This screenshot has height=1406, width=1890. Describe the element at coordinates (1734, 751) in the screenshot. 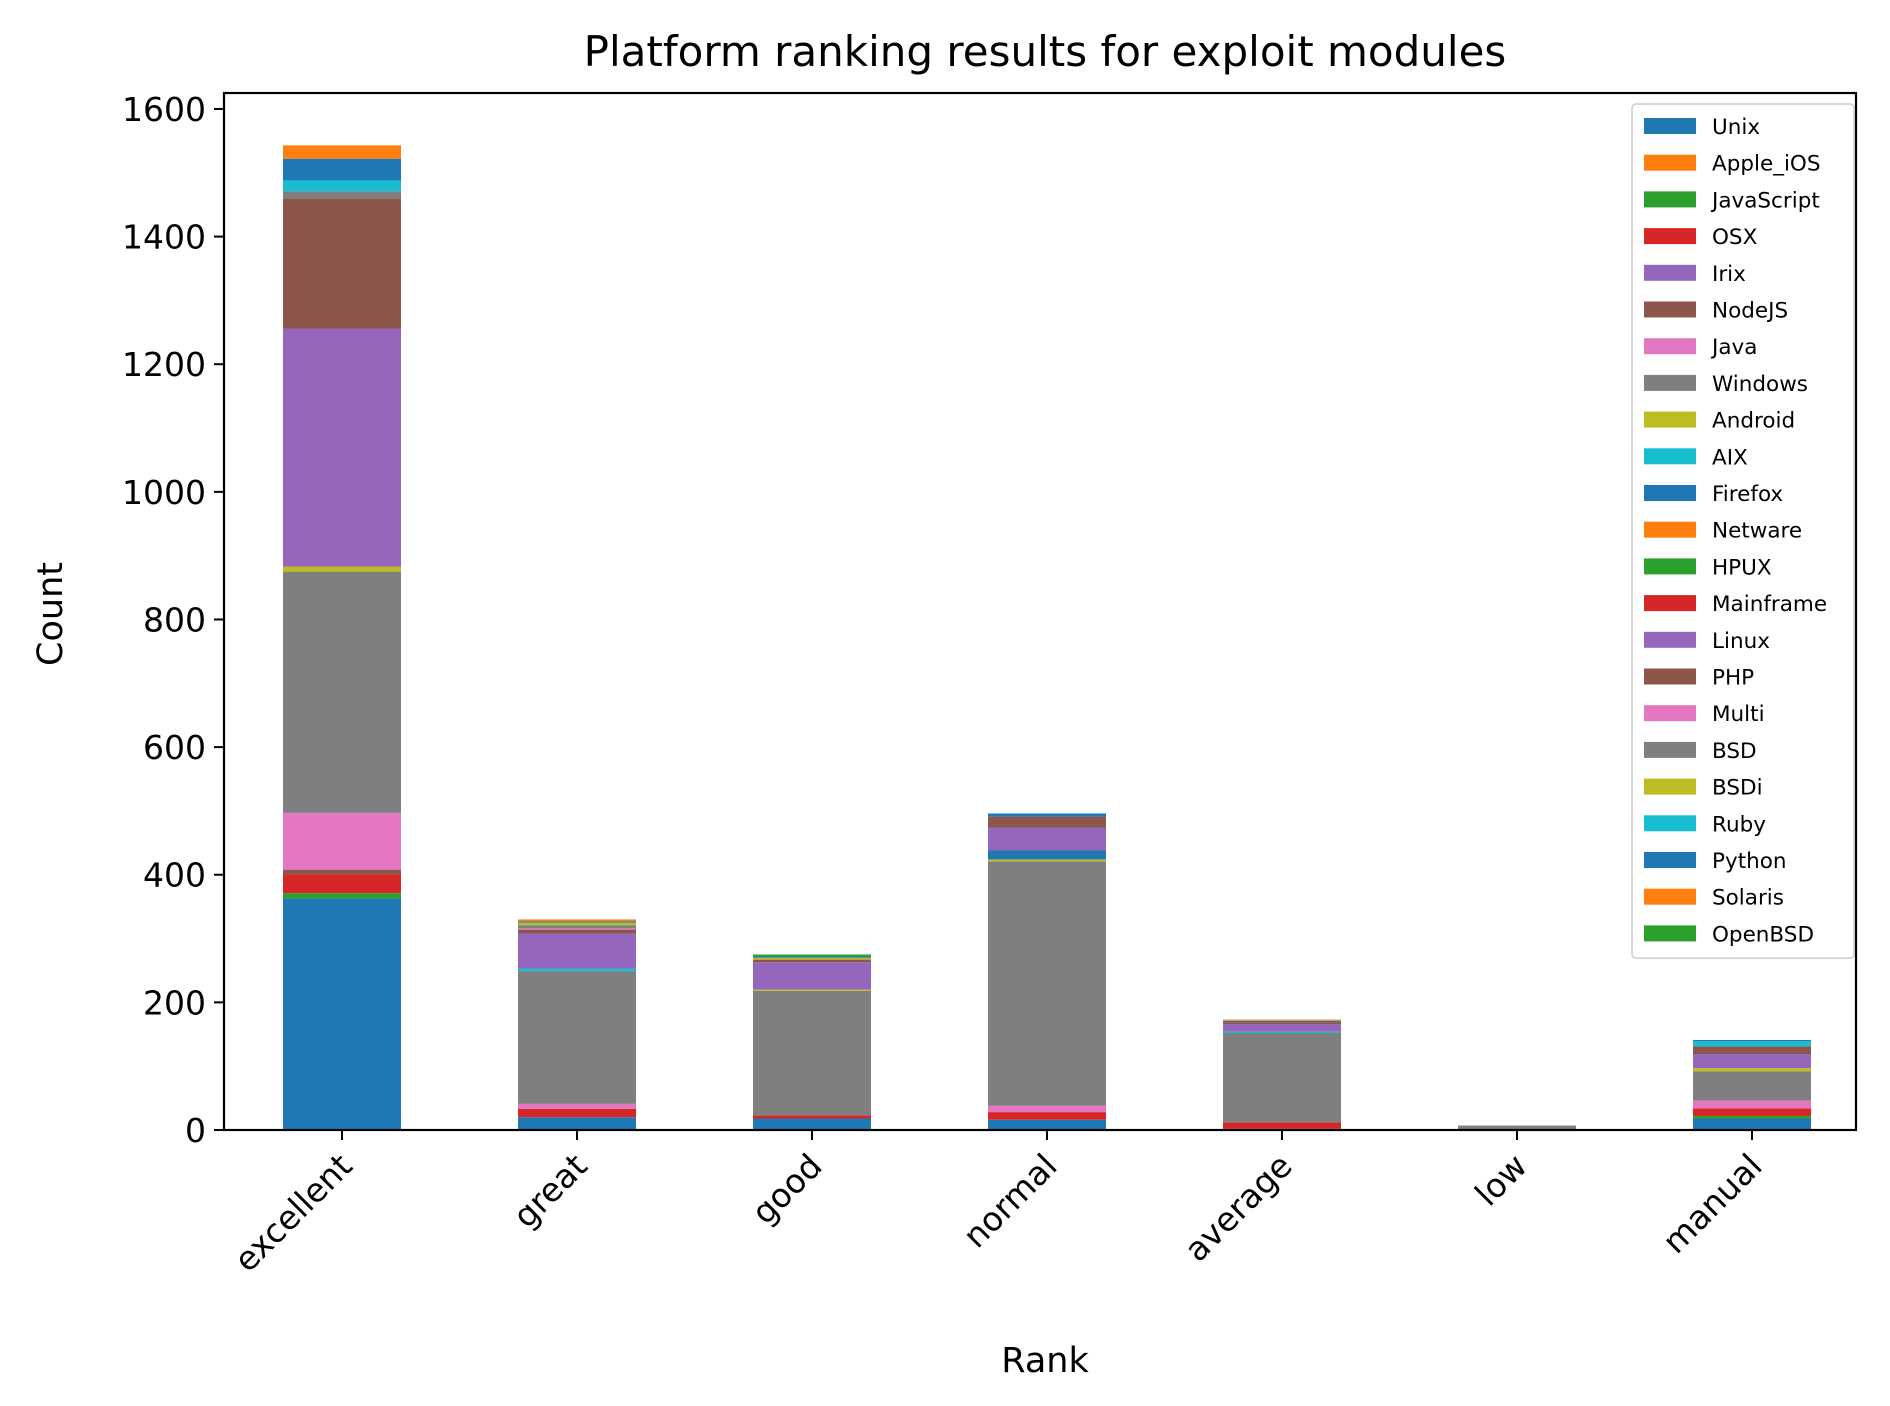

I see `legend-label-bsd: BSD` at that location.